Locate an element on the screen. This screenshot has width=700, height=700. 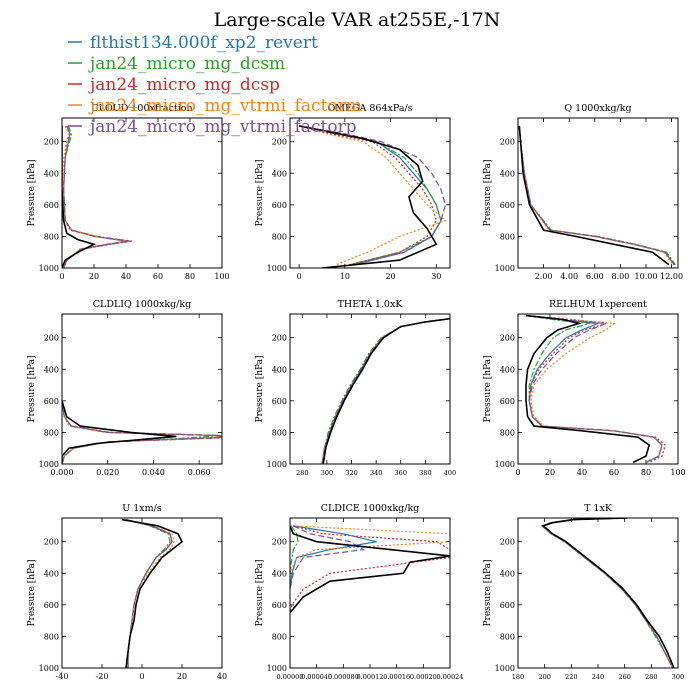
panel-title: CLOUD 100xfraction is located at coordinates (141, 108).